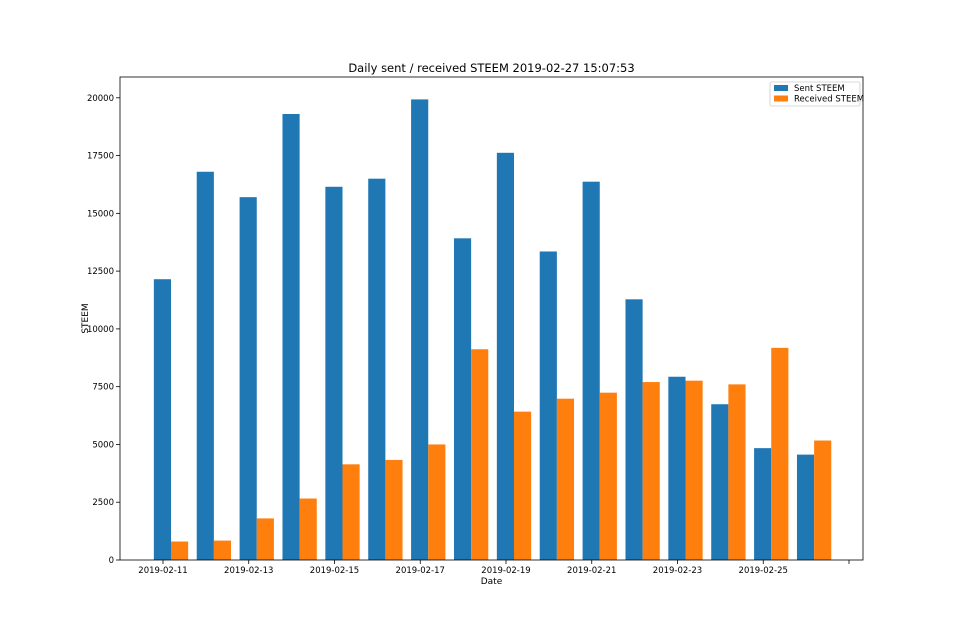  Describe the element at coordinates (591, 571) in the screenshot. I see `x-tick-label: 2019-02-21` at that location.